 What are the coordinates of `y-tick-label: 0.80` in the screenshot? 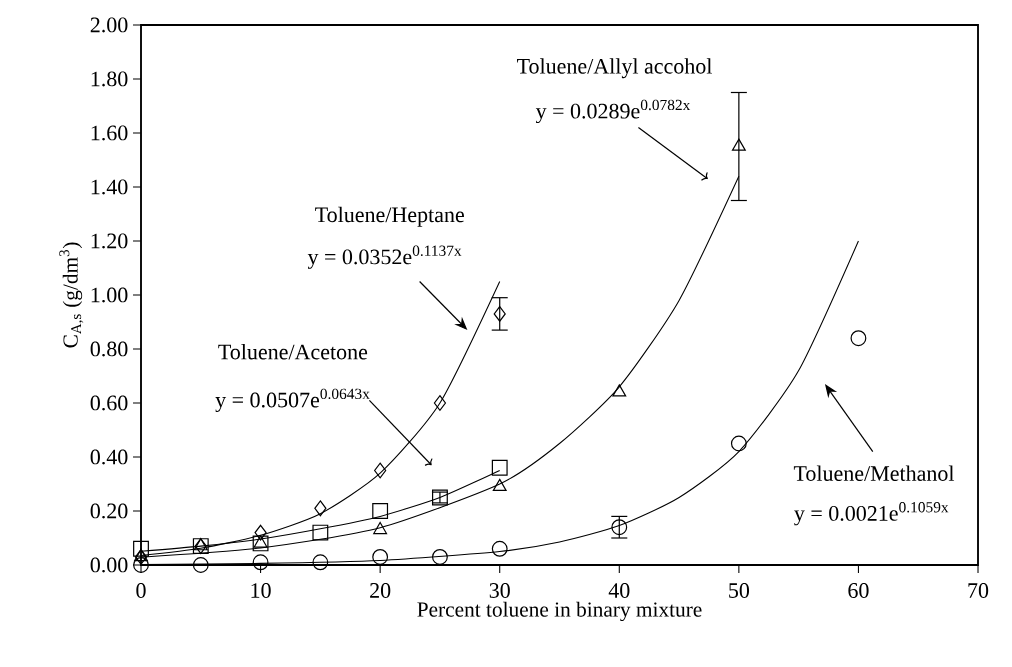 It's located at (109, 349).